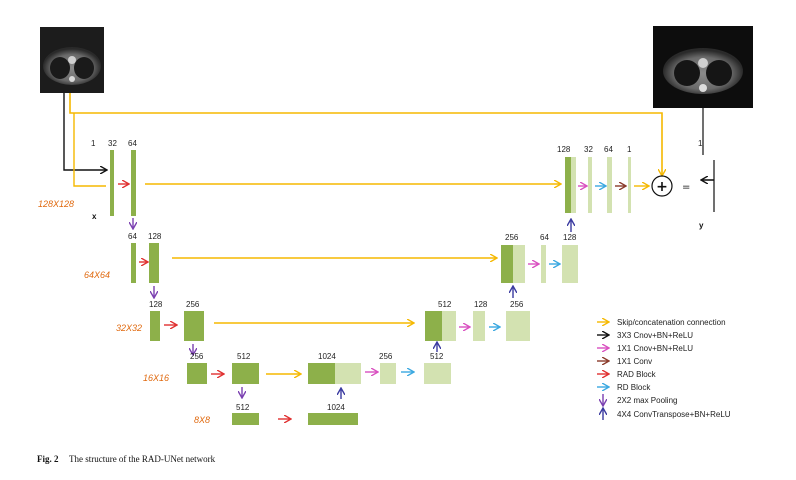 The image size is (796, 480). What do you see at coordinates (686, 187) in the screenshot?
I see `equals-symbol: =` at bounding box center [686, 187].